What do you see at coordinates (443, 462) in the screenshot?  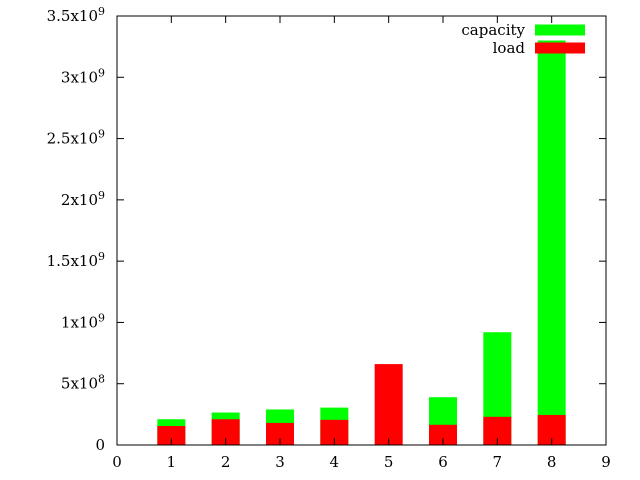 I see `x-tick-label-6: 6` at bounding box center [443, 462].